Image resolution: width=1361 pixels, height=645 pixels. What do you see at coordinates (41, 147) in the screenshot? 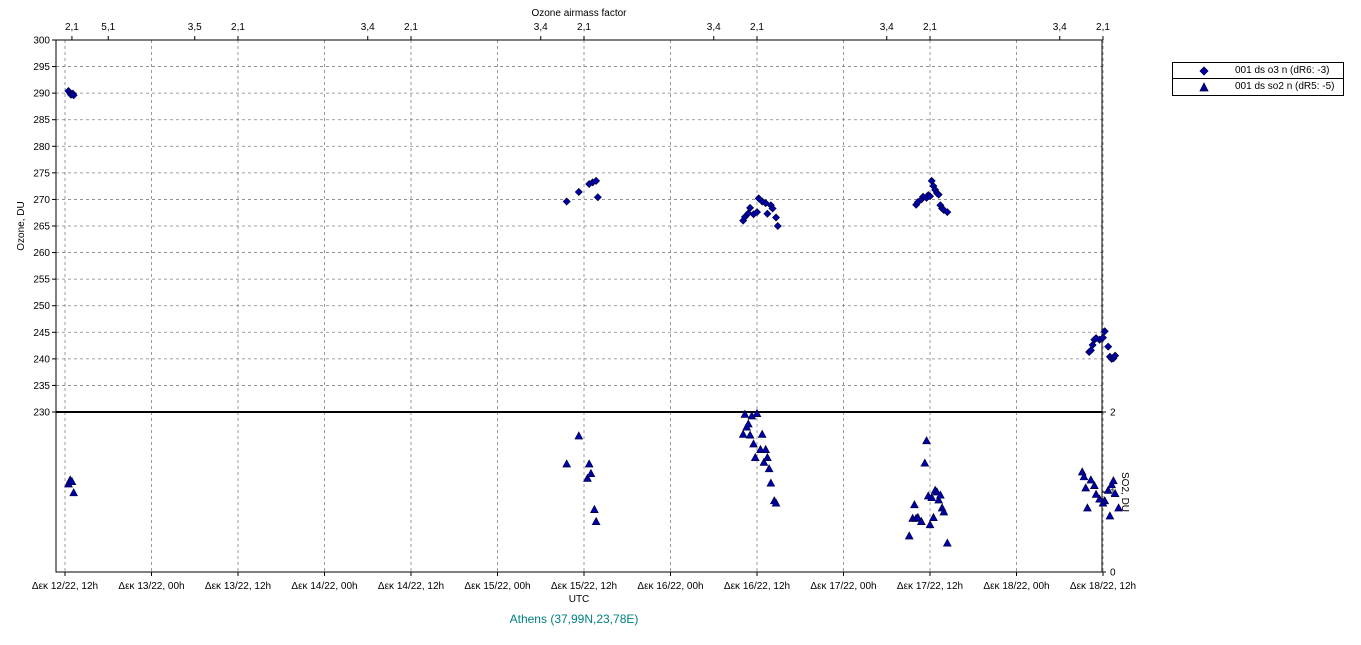
I see `y-tick-label: 280` at bounding box center [41, 147].